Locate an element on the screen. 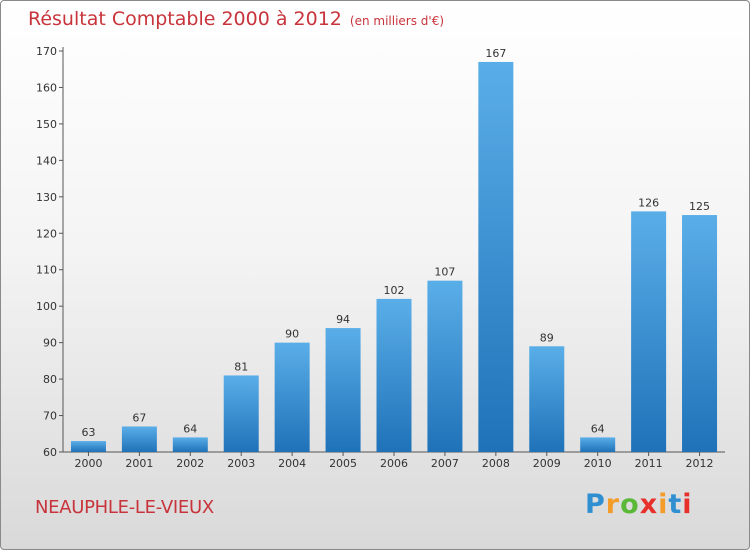  logo-letter: r is located at coordinates (613, 504).